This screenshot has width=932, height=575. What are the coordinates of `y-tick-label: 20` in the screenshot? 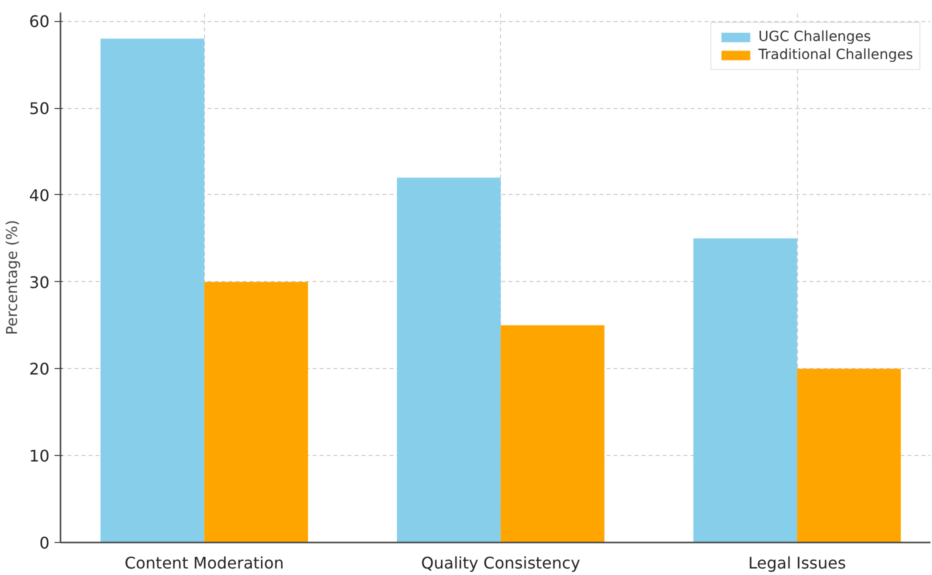 It's located at (39, 369).